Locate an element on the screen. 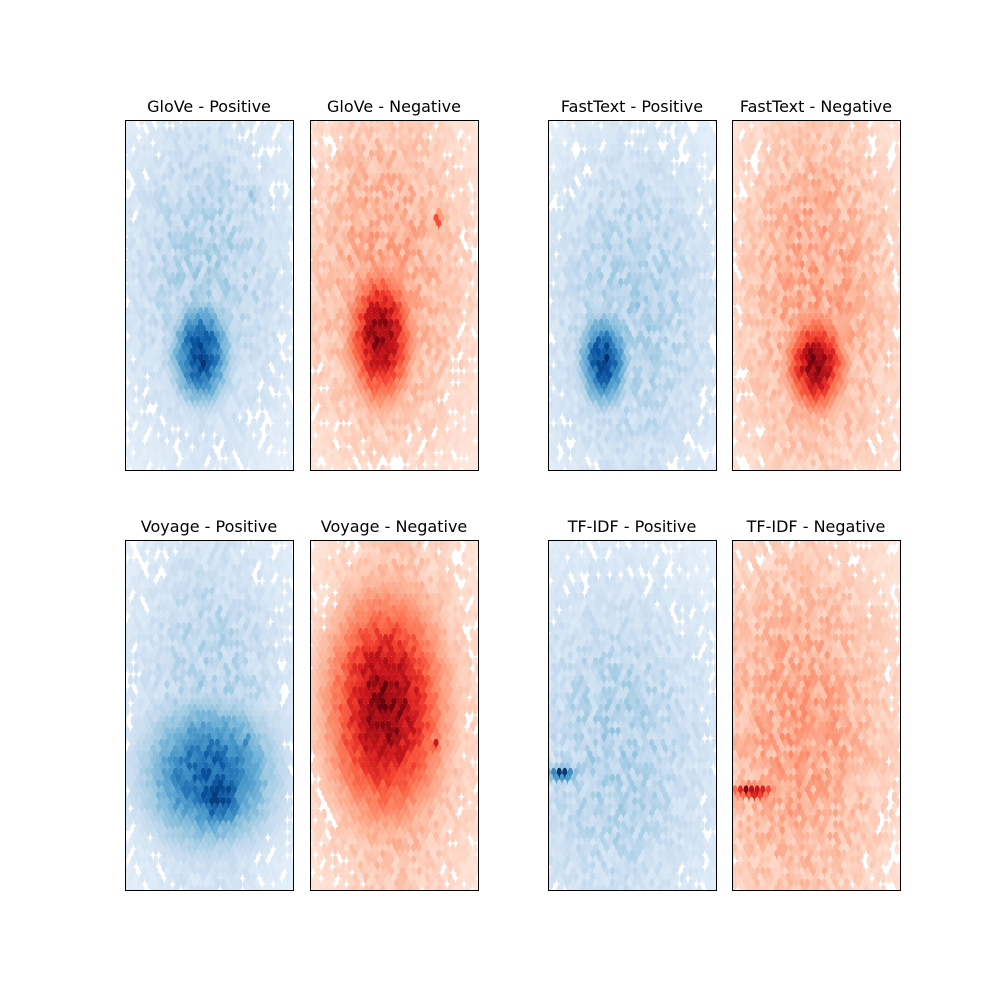 Image resolution: width=1000 pixels, height=1000 pixels. panel-title: GloVe - Positive is located at coordinates (209, 106).